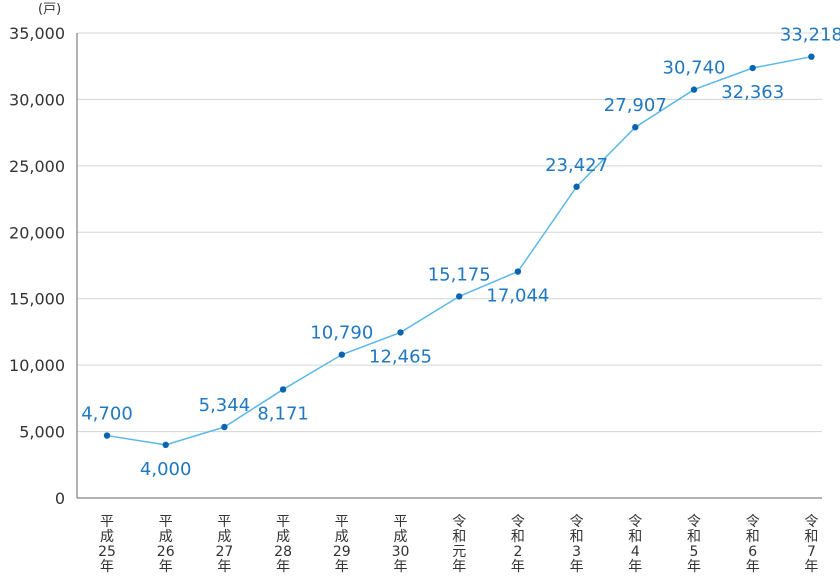  I want to click on x-tick-label-part: 7, so click(811, 552).